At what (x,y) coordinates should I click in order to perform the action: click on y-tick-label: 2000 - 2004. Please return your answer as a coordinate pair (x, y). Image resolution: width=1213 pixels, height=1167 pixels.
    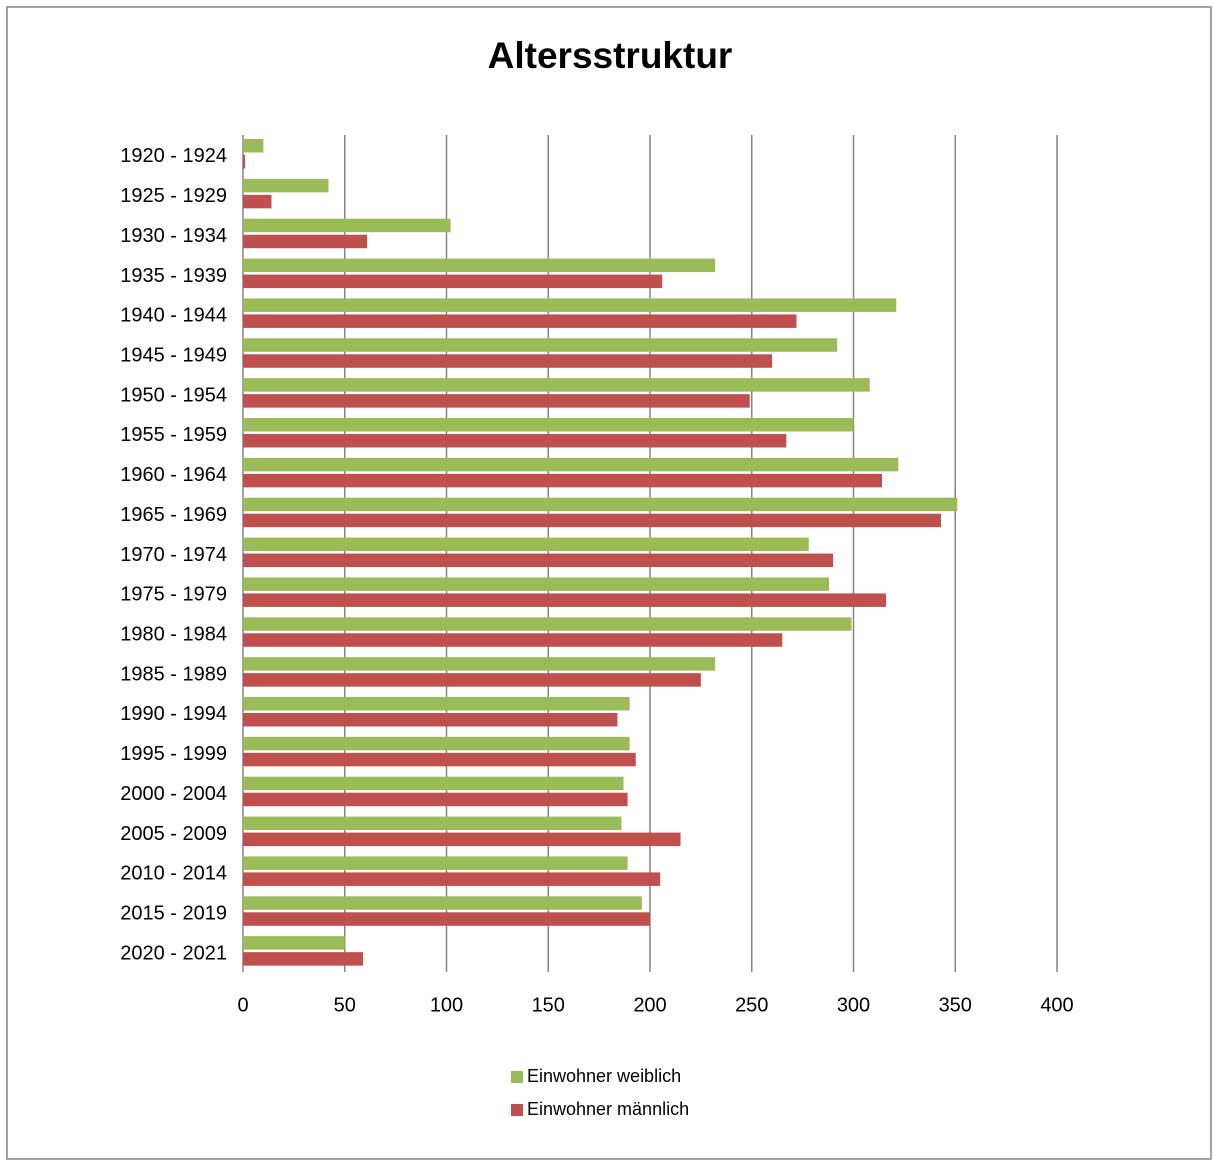
    Looking at the image, I should click on (173, 794).